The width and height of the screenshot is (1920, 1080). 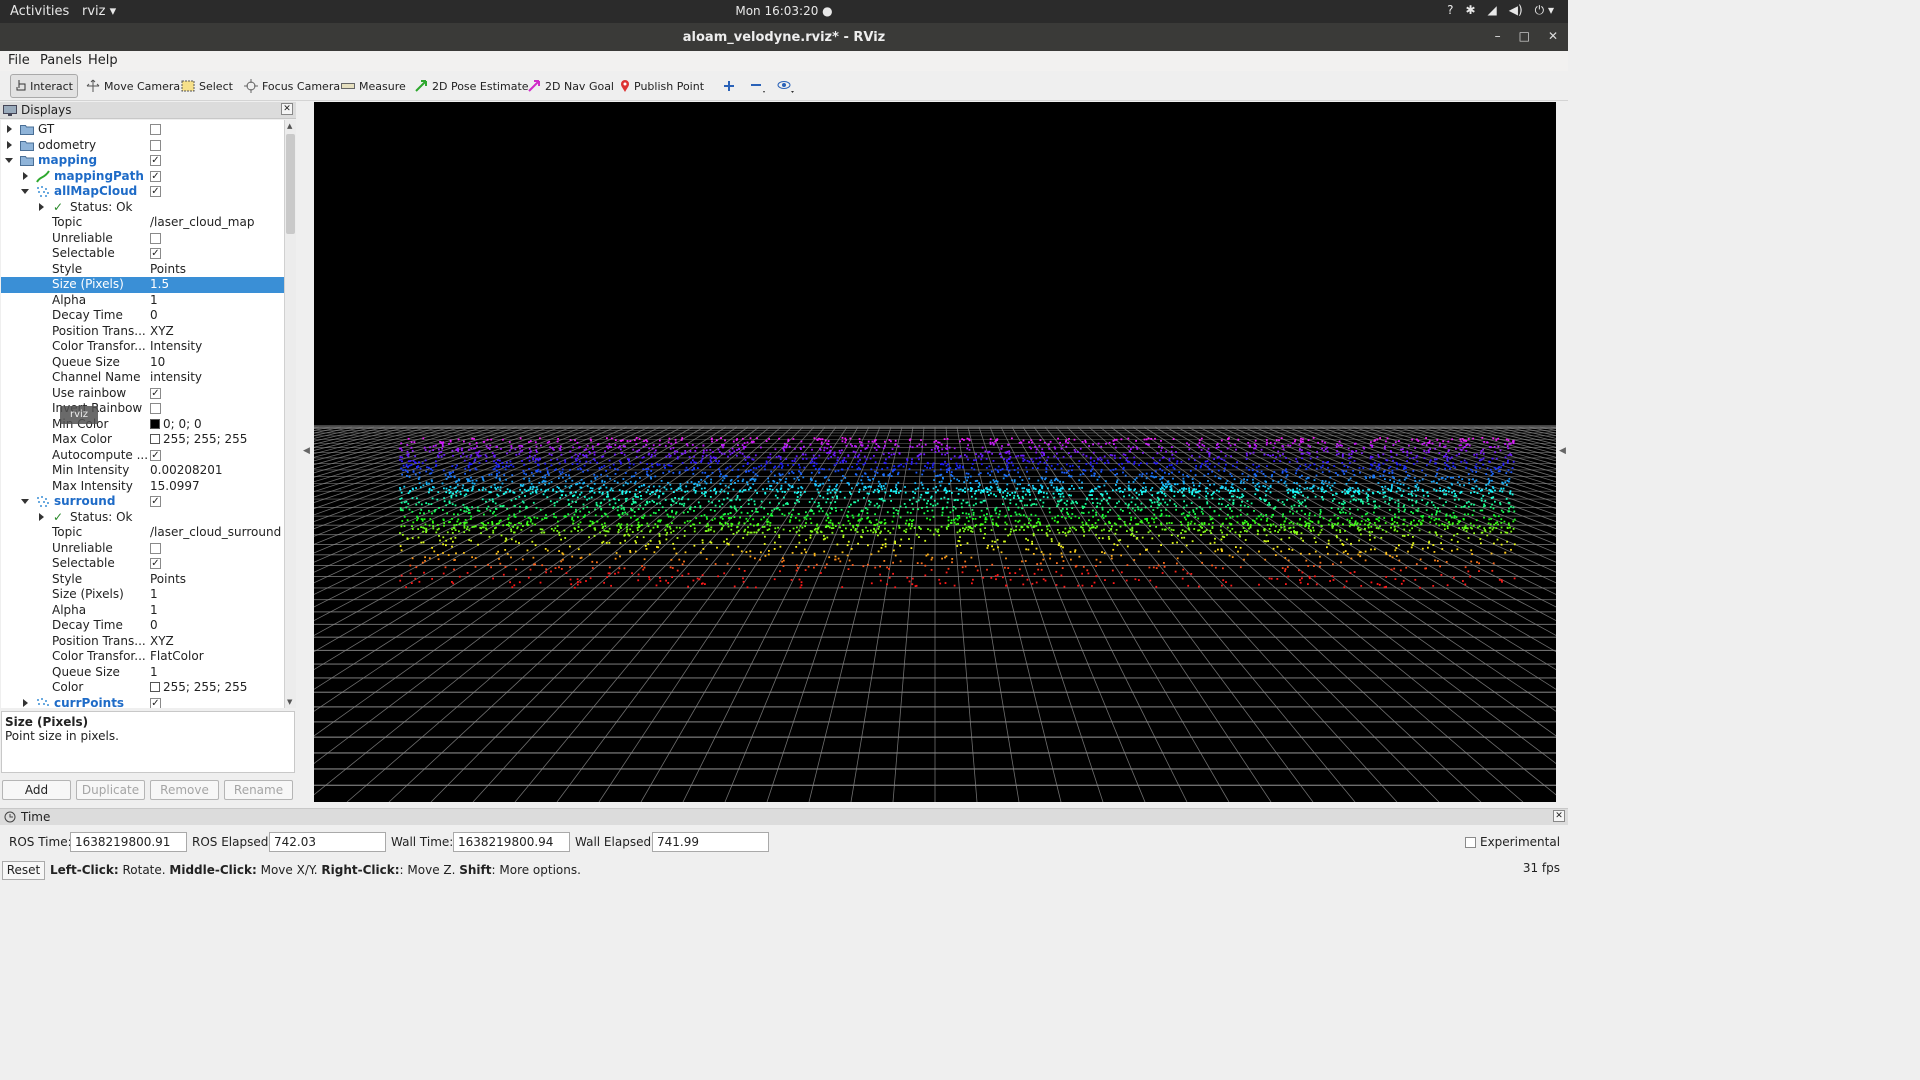 What do you see at coordinates (202, 222) in the screenshot?
I see `prop-value: /laser_cloud_map` at bounding box center [202, 222].